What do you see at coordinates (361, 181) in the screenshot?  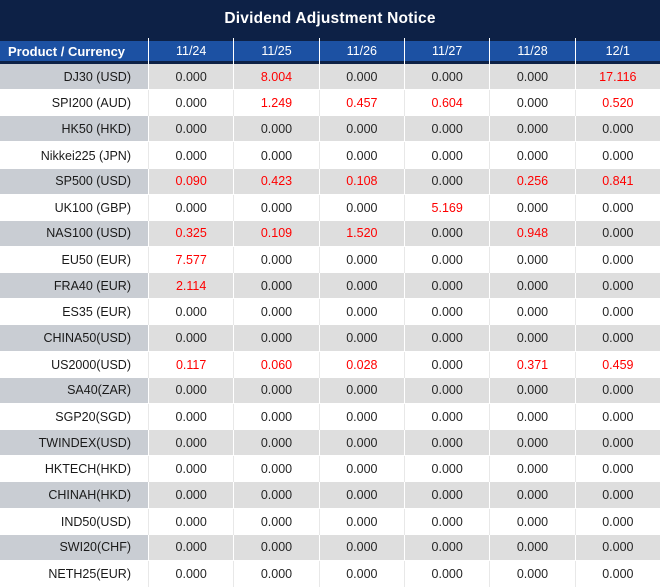 I see `dividend-value-cell: 0.108` at bounding box center [361, 181].